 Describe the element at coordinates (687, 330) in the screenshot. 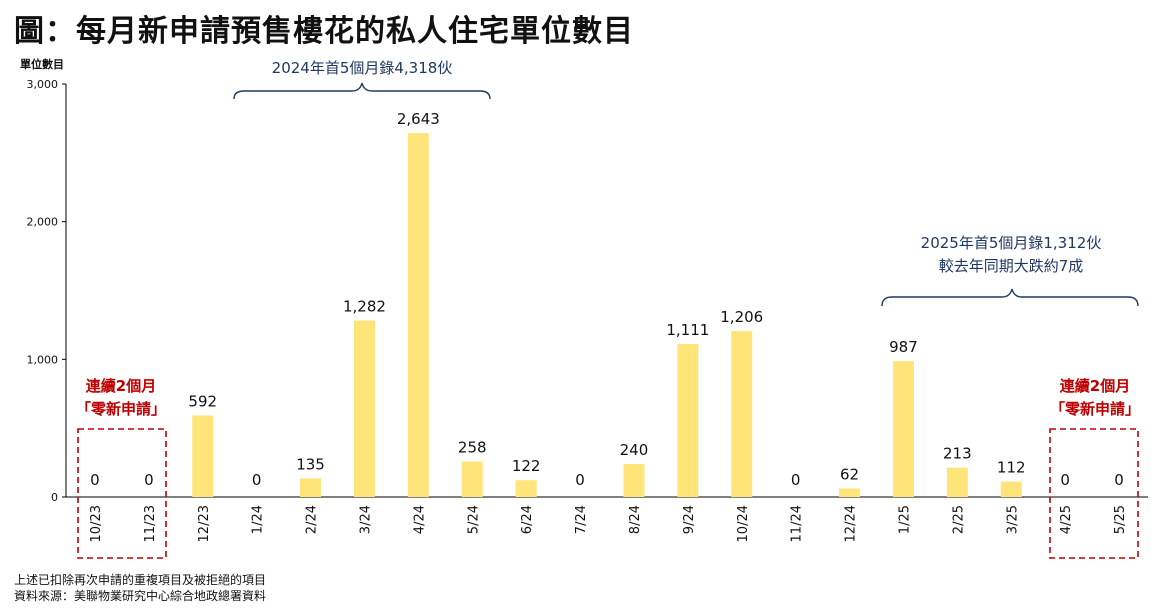

I see `data-label: 1,111` at that location.